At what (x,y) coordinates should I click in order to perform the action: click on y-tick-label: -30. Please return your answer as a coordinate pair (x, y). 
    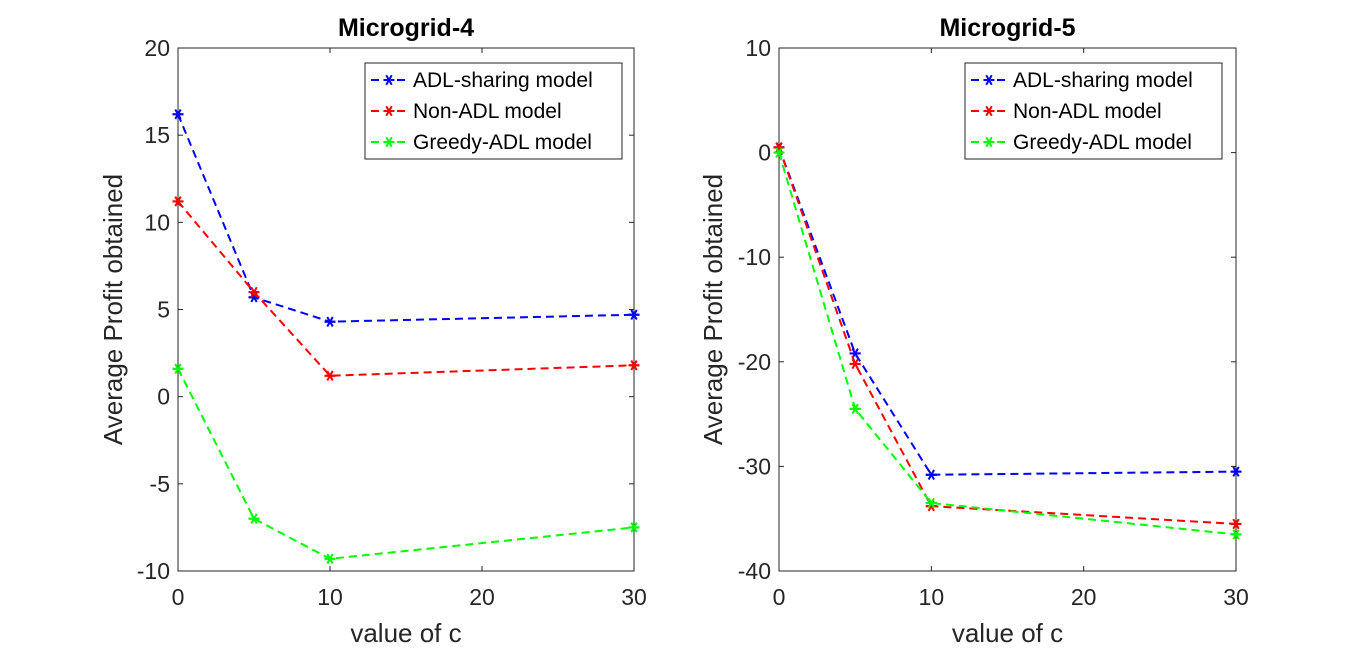
    Looking at the image, I should click on (754, 466).